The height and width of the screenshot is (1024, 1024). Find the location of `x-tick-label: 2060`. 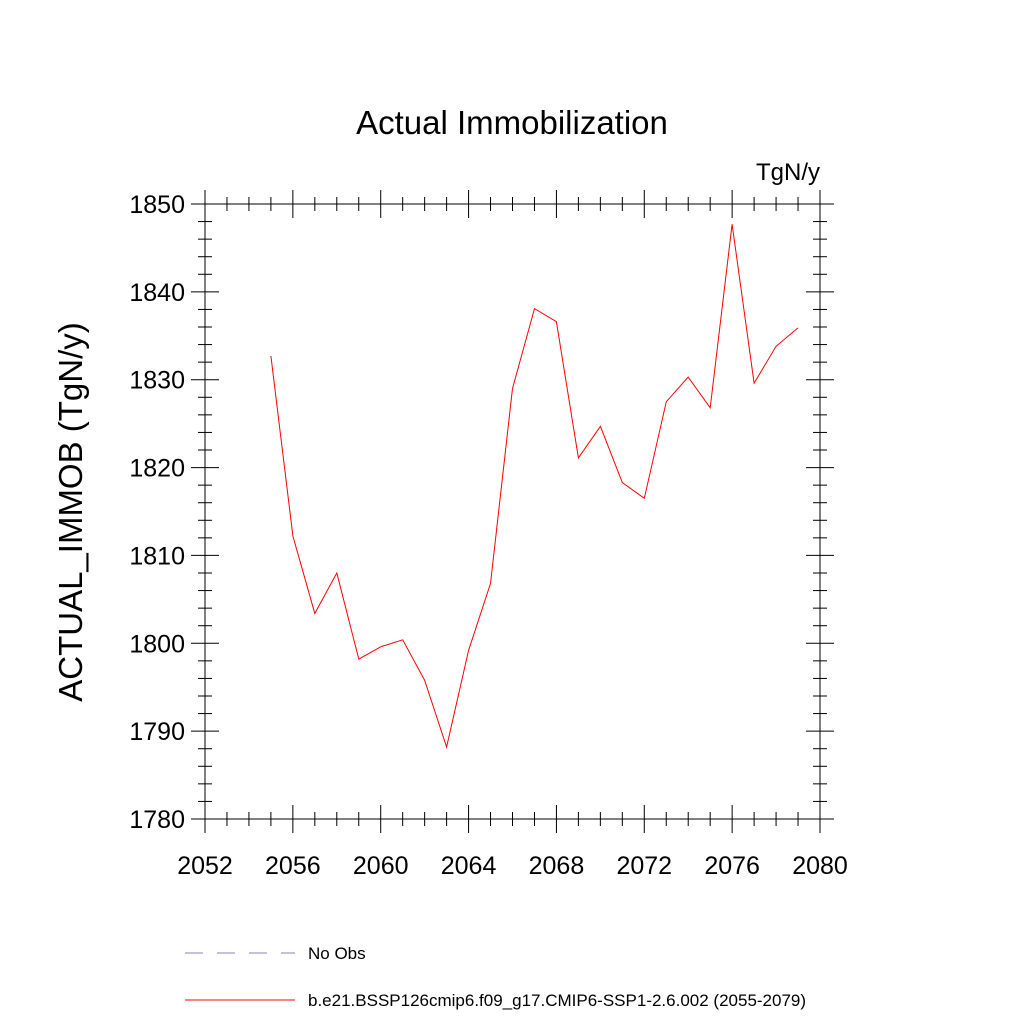

x-tick-label: 2060 is located at coordinates (381, 866).